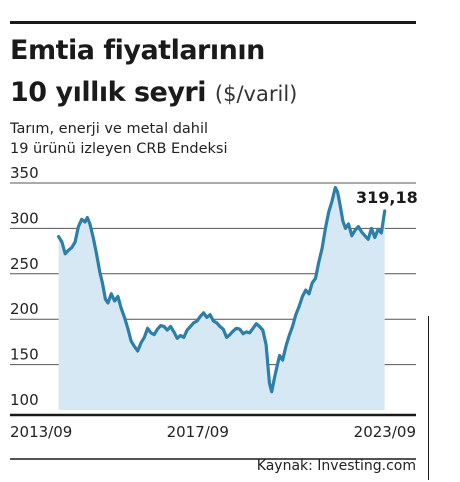 The height and width of the screenshot is (482, 460). I want to click on top-rule, so click(213, 22).